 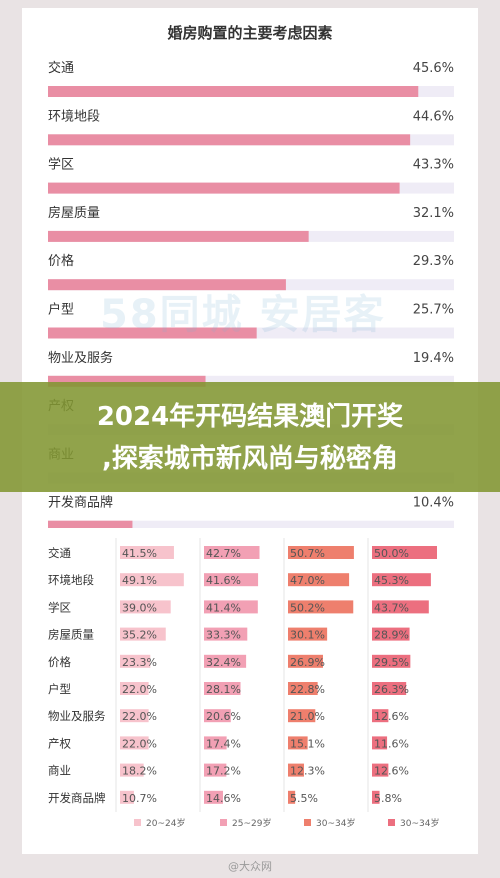 What do you see at coordinates (223, 662) in the screenshot?
I see `age-bar-value: 32.4%` at bounding box center [223, 662].